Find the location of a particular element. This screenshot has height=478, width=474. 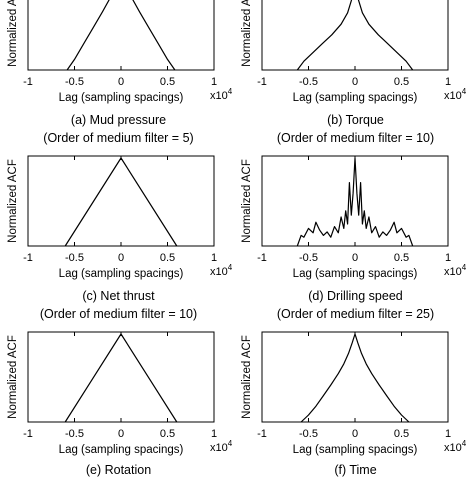

note-c: (Order of medium filter = 10) is located at coordinates (118, 314).